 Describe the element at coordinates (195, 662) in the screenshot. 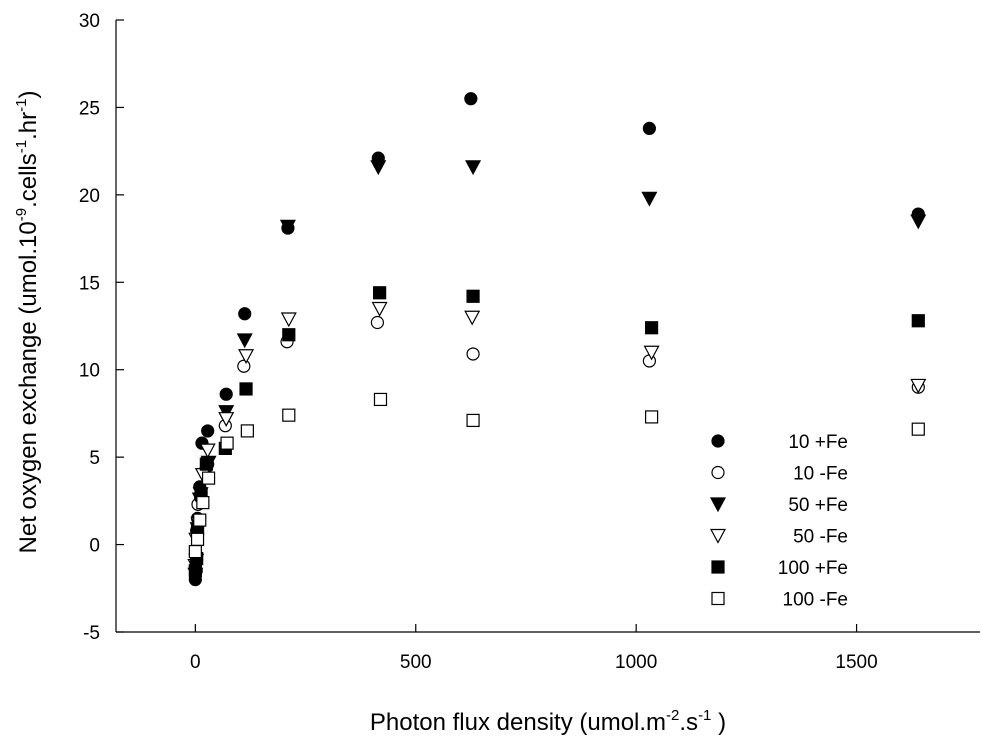

I see `x-tick-label: 0` at that location.